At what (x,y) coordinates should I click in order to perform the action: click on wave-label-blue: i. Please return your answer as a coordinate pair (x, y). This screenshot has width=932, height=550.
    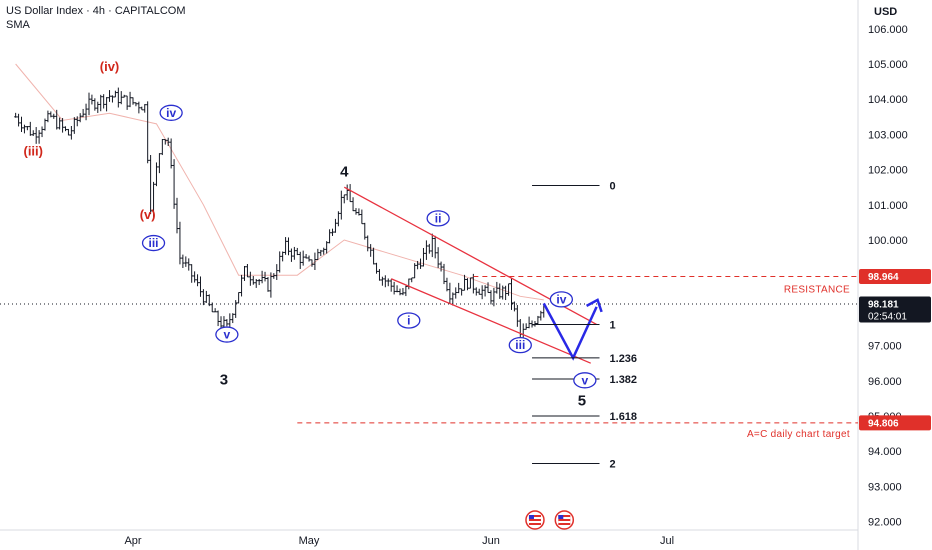
    Looking at the image, I should click on (408, 320).